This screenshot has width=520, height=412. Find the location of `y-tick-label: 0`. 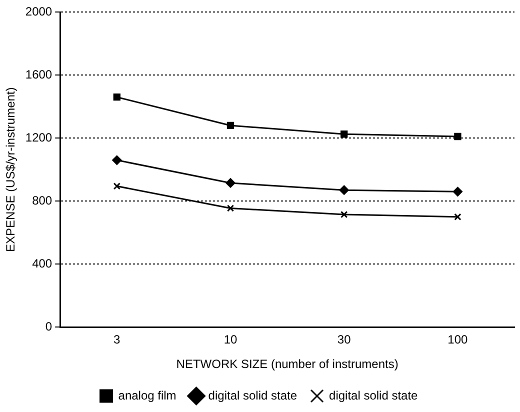

y-tick-label: 0 is located at coordinates (48, 327).